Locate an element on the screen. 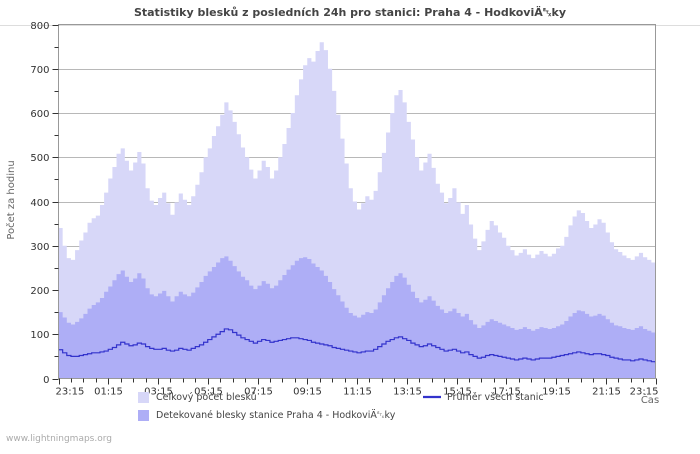 Image resolution: width=700 pixels, height=454 pixels. x-tick-label-6: 11:15 is located at coordinates (357, 392).